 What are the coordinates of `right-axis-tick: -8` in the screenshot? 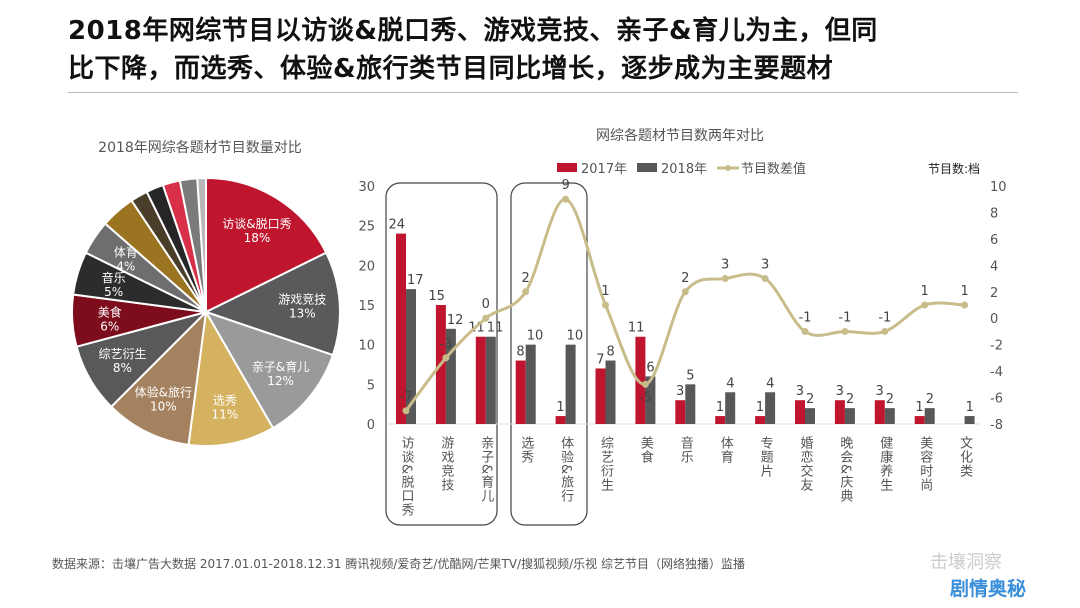 It's located at (996, 425).